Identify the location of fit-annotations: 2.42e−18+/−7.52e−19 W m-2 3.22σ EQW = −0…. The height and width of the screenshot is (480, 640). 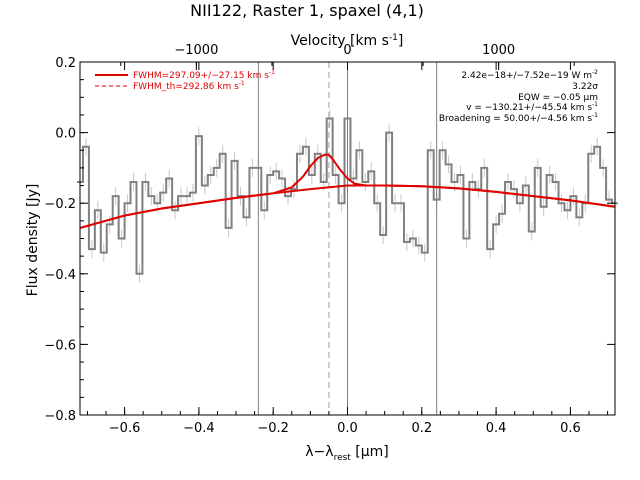
(518, 96).